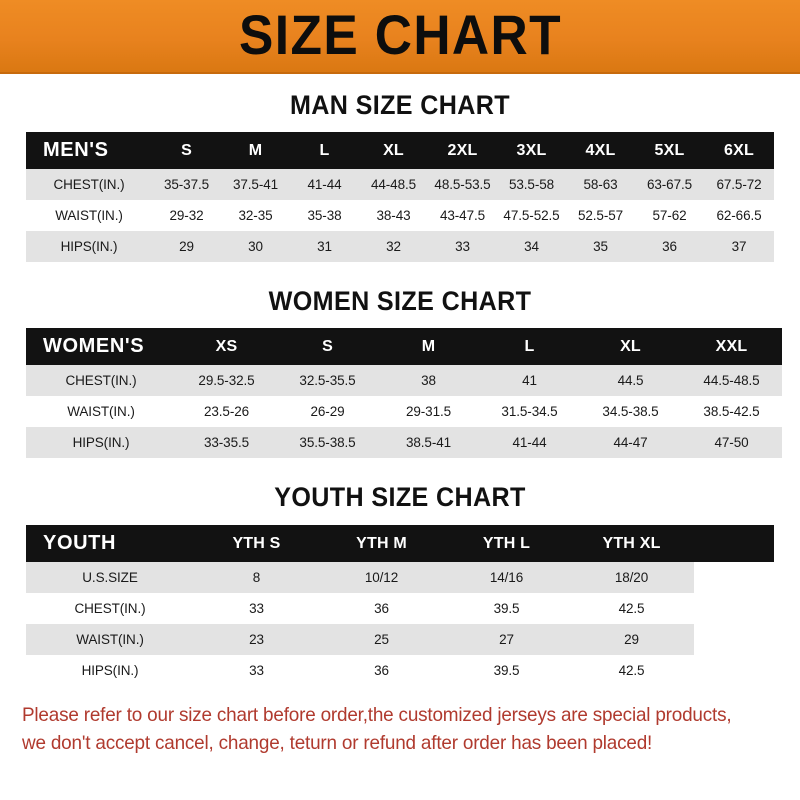 This screenshot has height=800, width=800. Describe the element at coordinates (739, 246) in the screenshot. I see `man-measurement-cell: 37` at that location.